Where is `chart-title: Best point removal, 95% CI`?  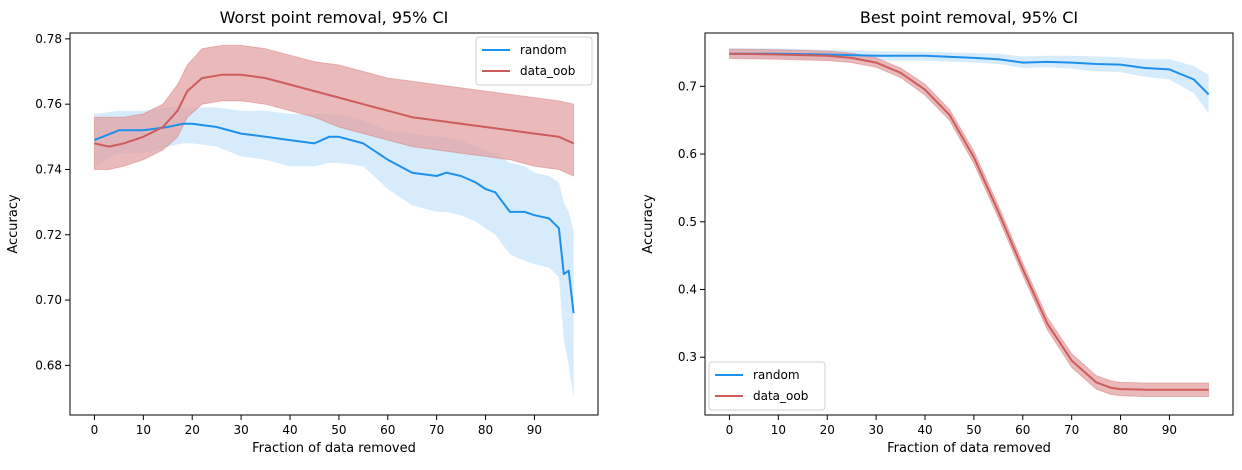
chart-title: Best point removal, 95% CI is located at coordinates (969, 17).